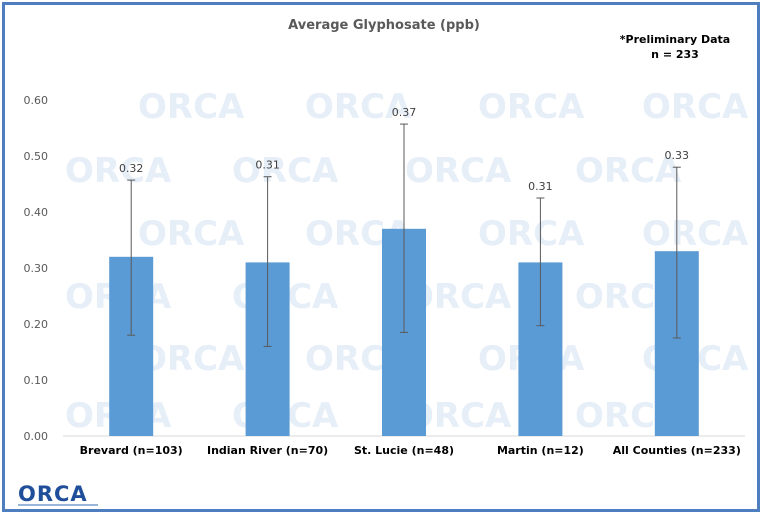 Image resolution: width=768 pixels, height=519 pixels. I want to click on preliminary-note-line1: *Preliminary Data, so click(675, 39).